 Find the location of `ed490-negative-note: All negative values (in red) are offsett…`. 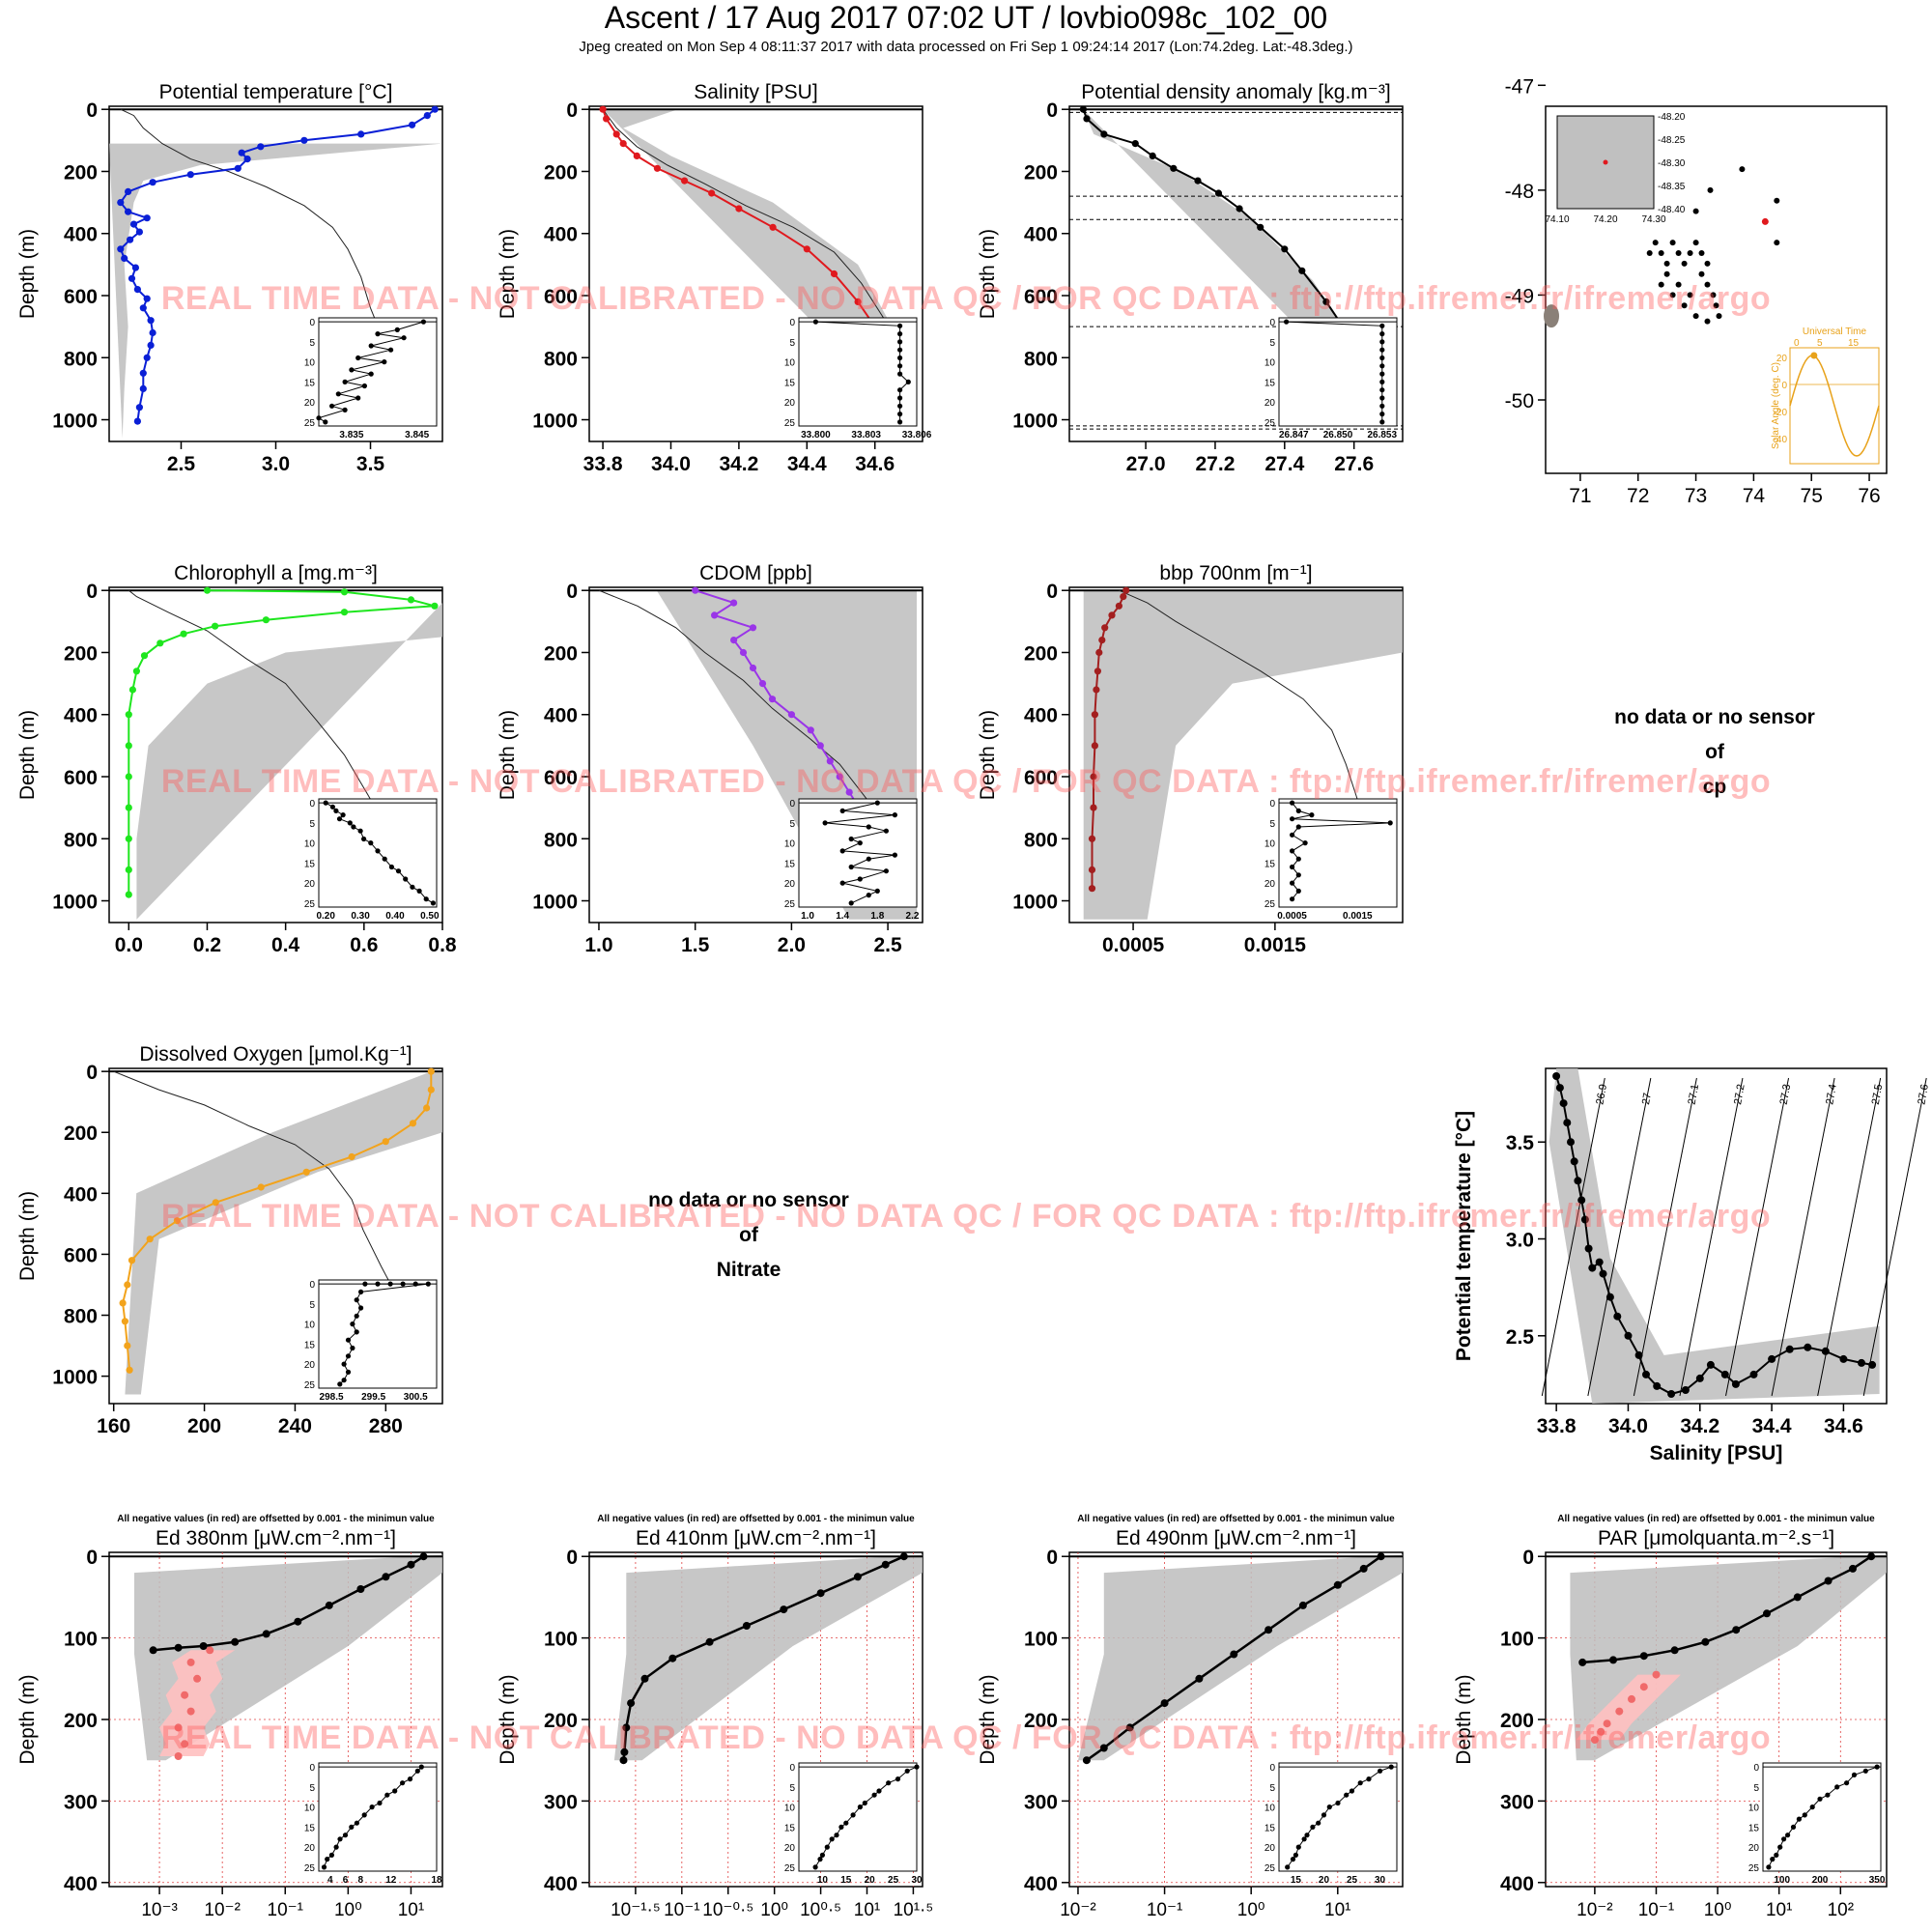

ed490-negative-note: All negative values (in red) are offsett… is located at coordinates (1236, 1519).